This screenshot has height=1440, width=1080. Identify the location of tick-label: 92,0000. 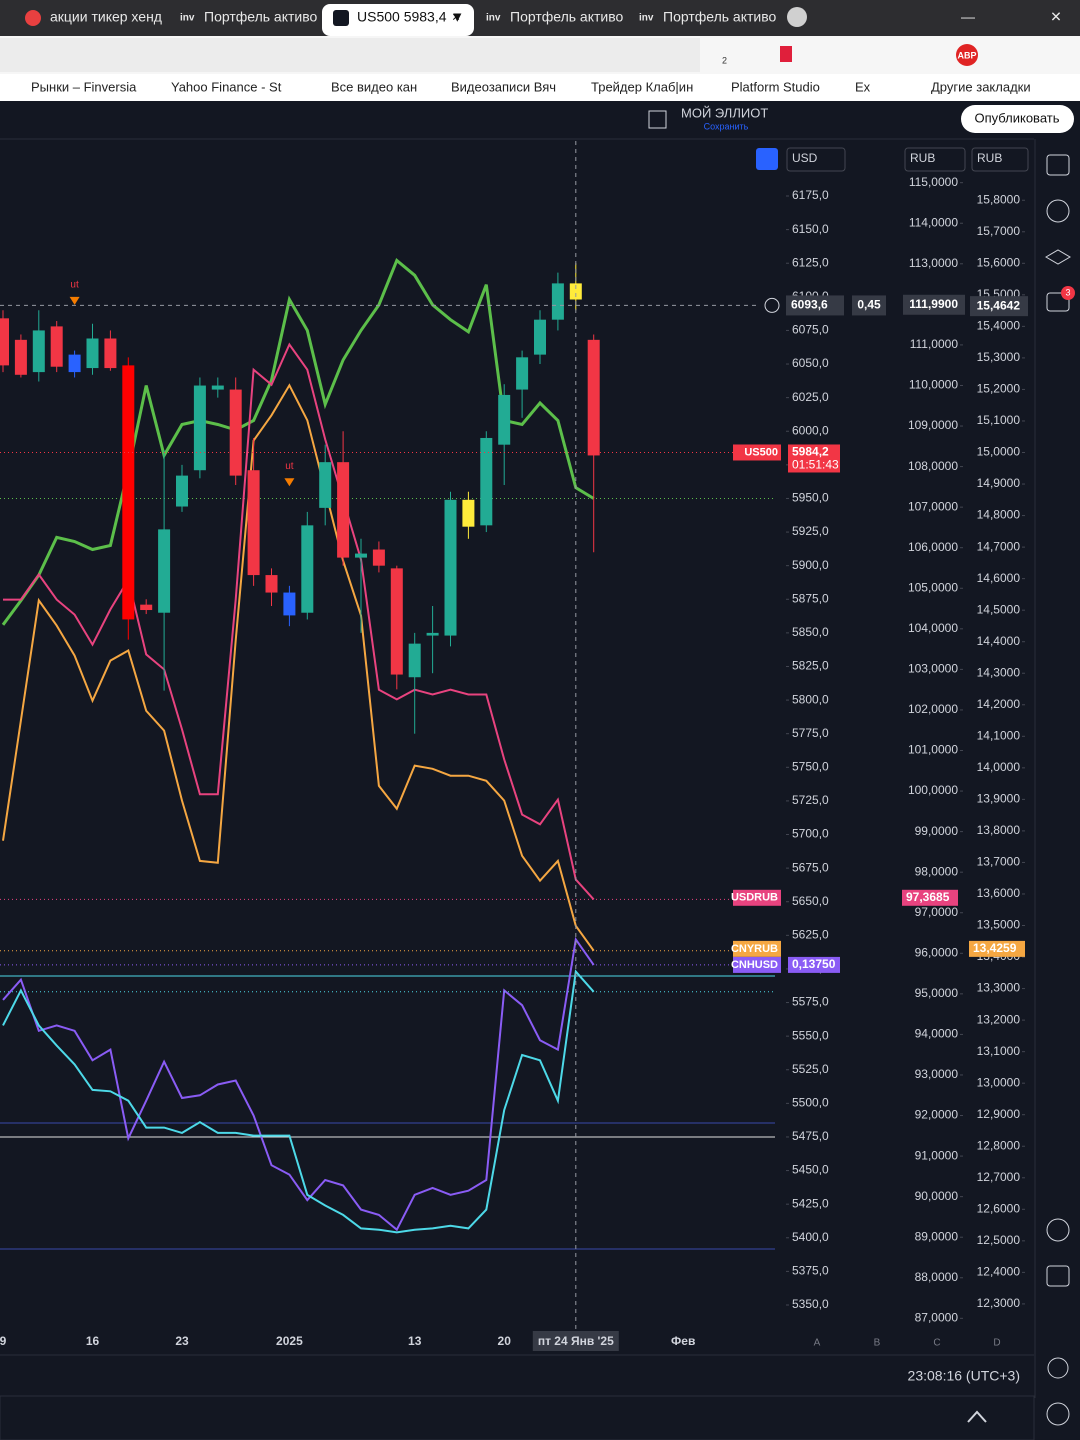
(937, 1115).